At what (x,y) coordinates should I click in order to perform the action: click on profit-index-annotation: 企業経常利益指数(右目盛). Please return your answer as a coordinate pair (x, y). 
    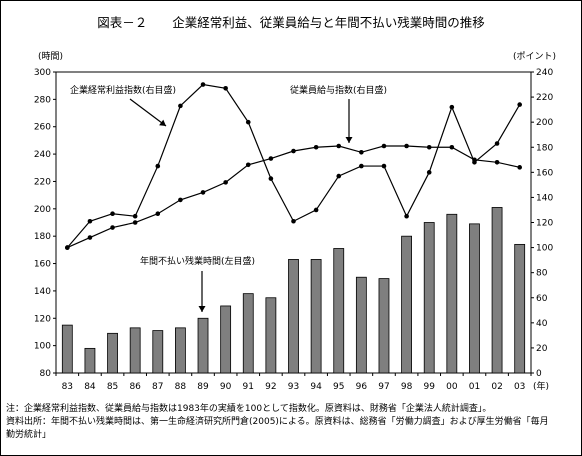
    Looking at the image, I should click on (123, 90).